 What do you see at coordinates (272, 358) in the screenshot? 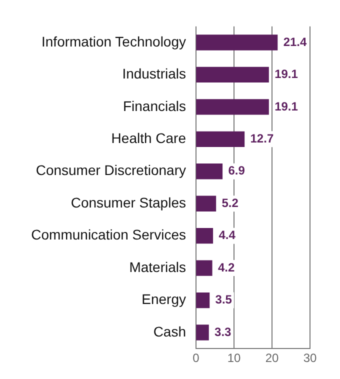
I see `x-tick-label: 20` at bounding box center [272, 358].